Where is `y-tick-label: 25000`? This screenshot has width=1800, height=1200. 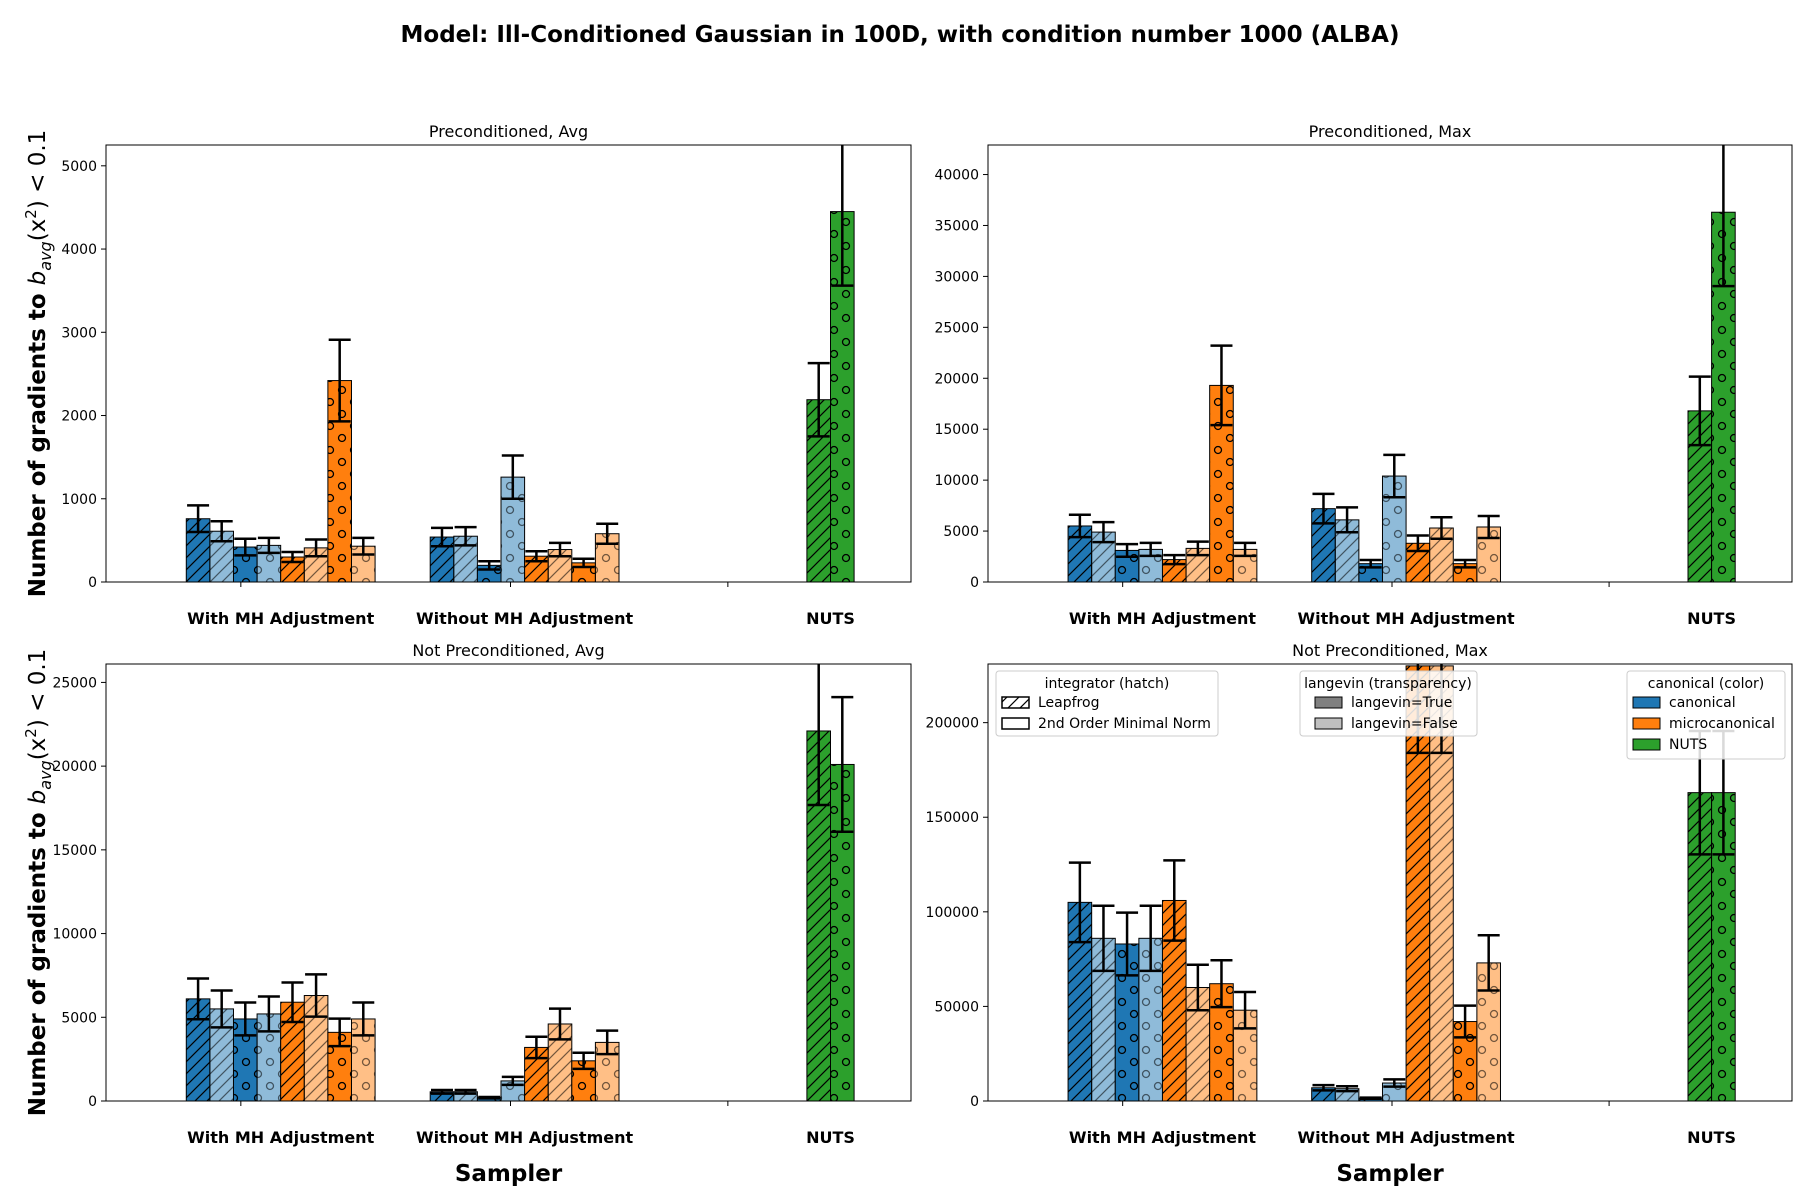 y-tick-label: 25000 is located at coordinates (74, 683).